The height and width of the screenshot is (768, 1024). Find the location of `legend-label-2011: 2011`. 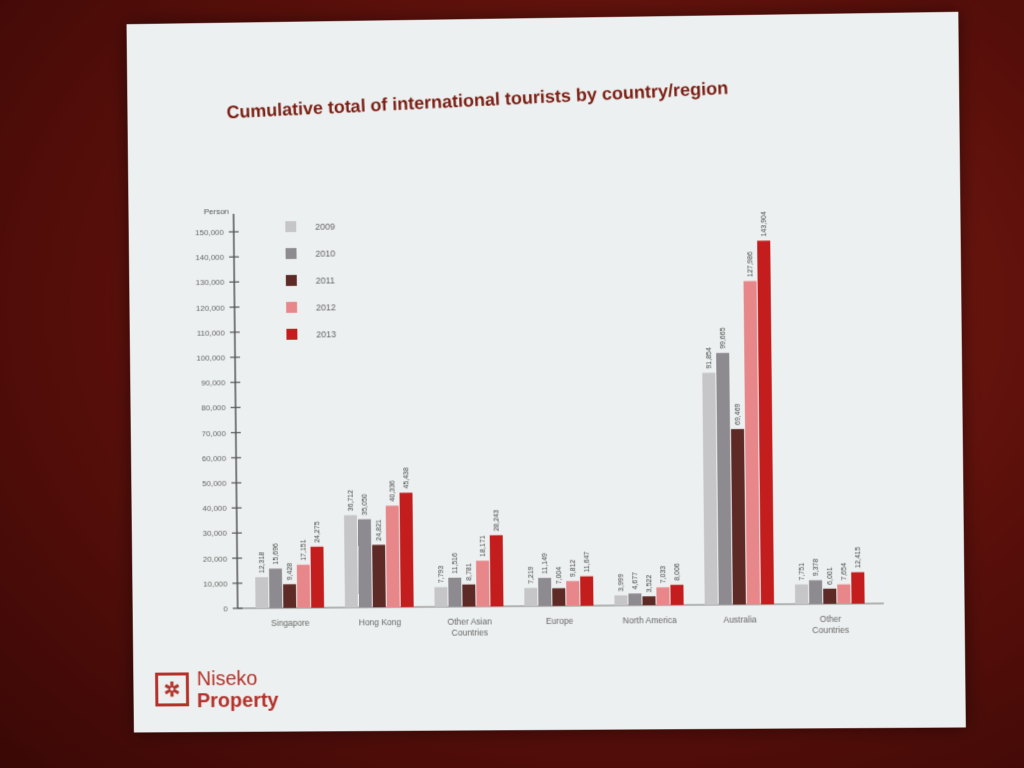

legend-label-2011: 2011 is located at coordinates (325, 280).